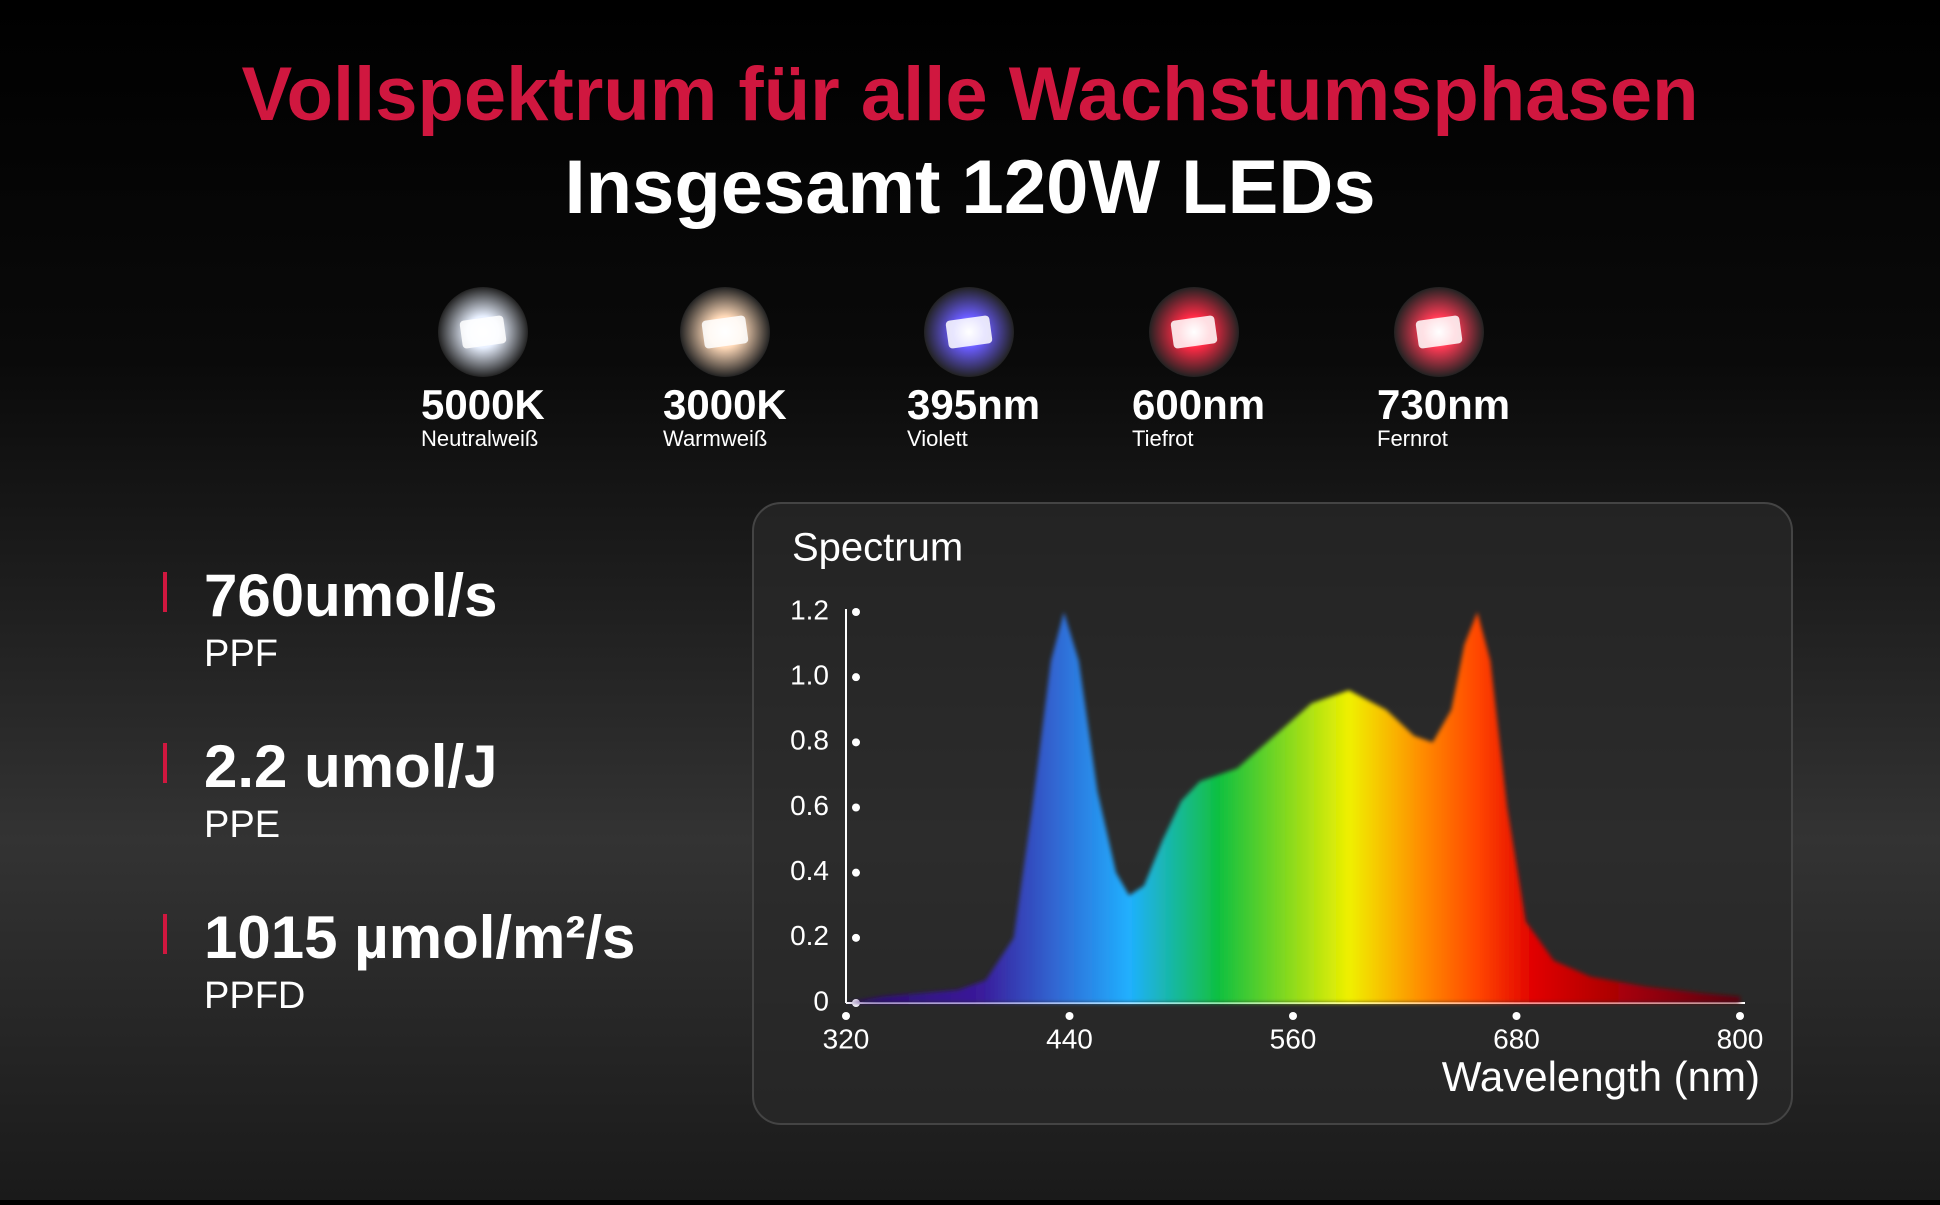 This screenshot has height=1205, width=1940. I want to click on x-tick-label: 800, so click(1740, 1038).